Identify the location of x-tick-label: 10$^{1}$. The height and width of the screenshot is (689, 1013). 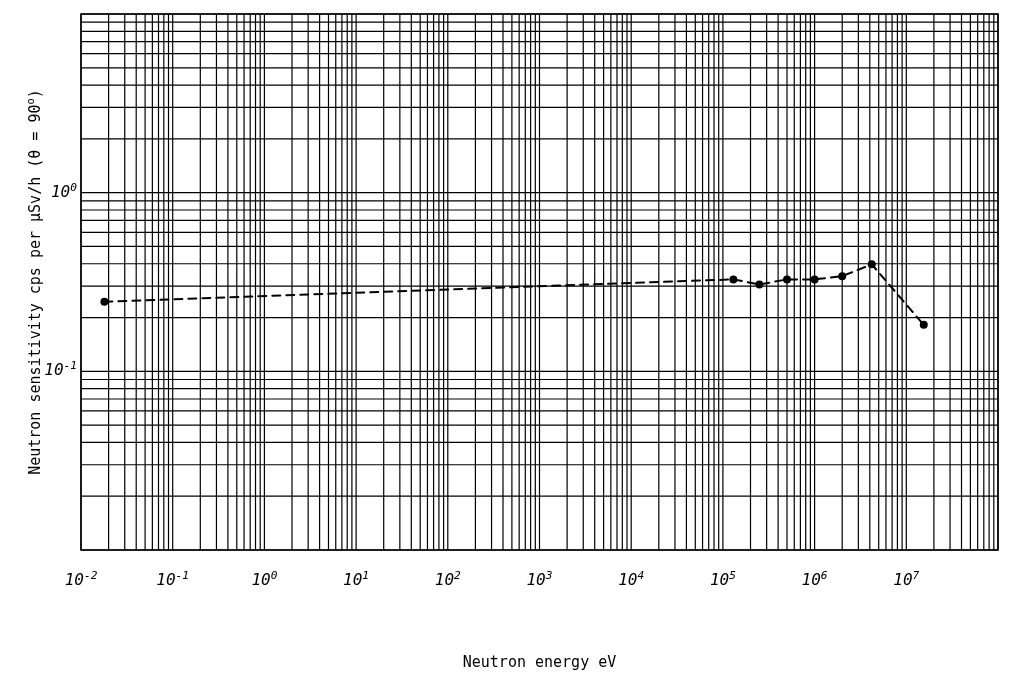
(356, 578).